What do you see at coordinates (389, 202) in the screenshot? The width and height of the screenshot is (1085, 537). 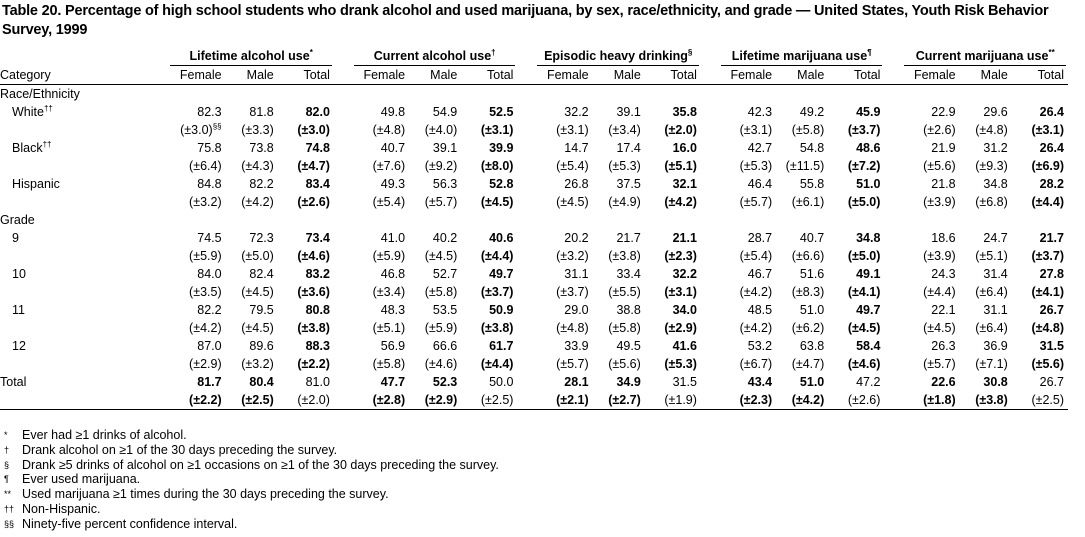 I see `ci-text: (±5.4)` at bounding box center [389, 202].